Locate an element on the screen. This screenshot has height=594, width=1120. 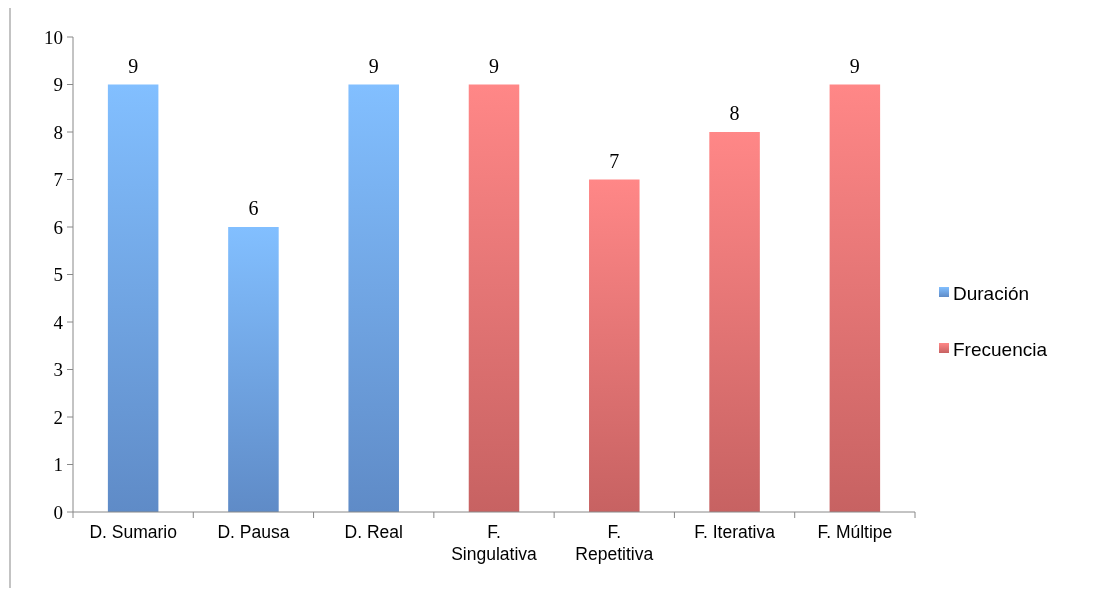
x-tick-label: F. Repetitiva is located at coordinates (614, 543).